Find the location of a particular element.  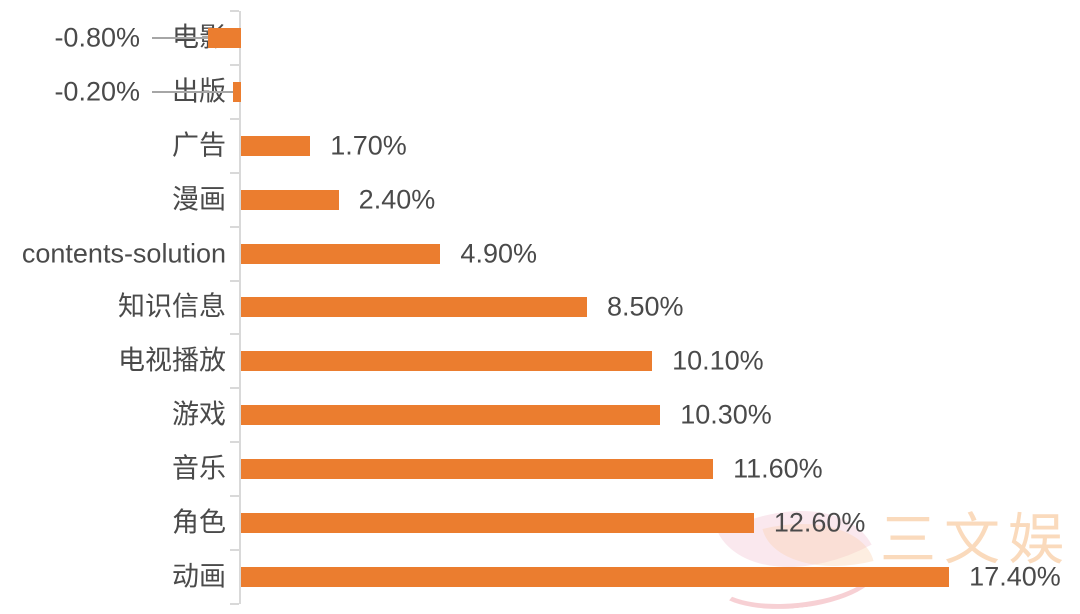

value-label: -0.80% is located at coordinates (97, 37).